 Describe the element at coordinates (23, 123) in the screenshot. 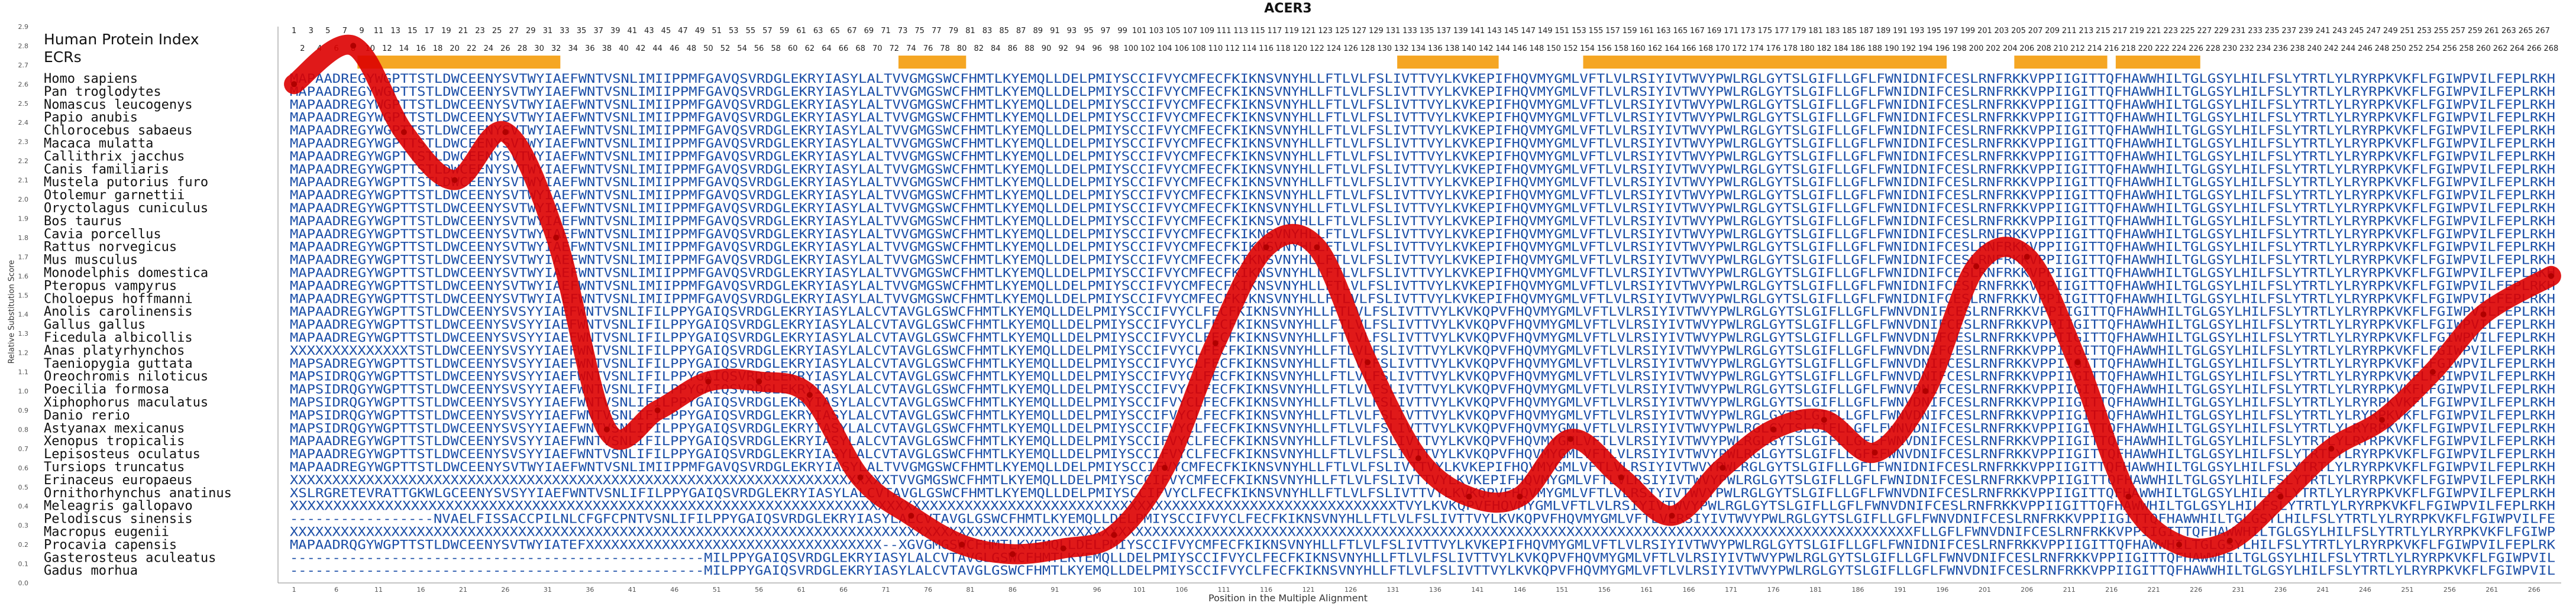

I see `y-tick-label: 2.4` at that location.